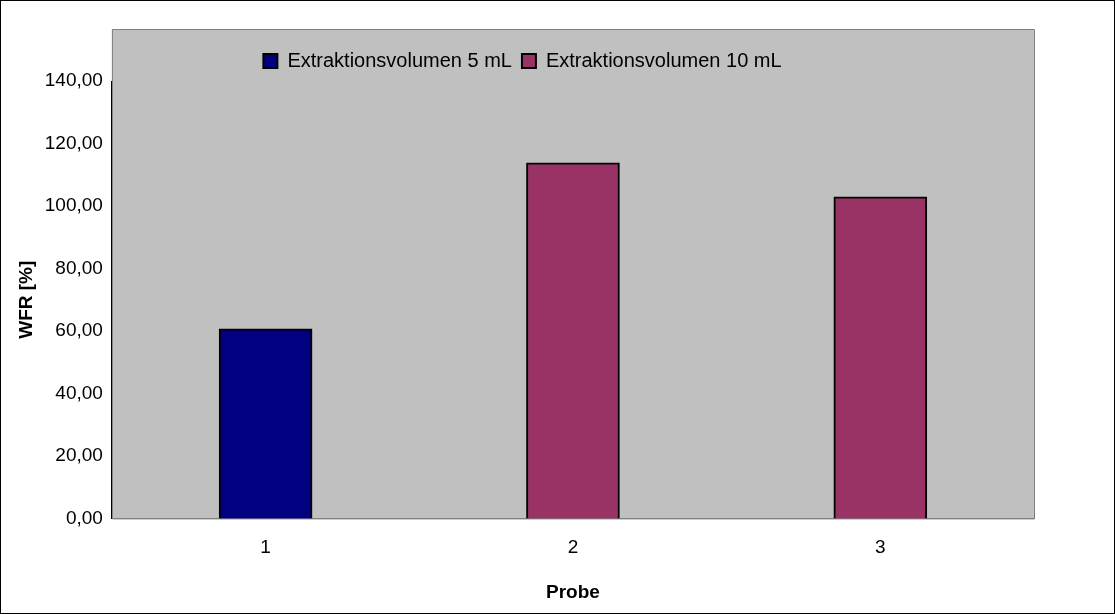 This screenshot has width=1115, height=614. I want to click on y-tick-label: 60,00, so click(79, 330).